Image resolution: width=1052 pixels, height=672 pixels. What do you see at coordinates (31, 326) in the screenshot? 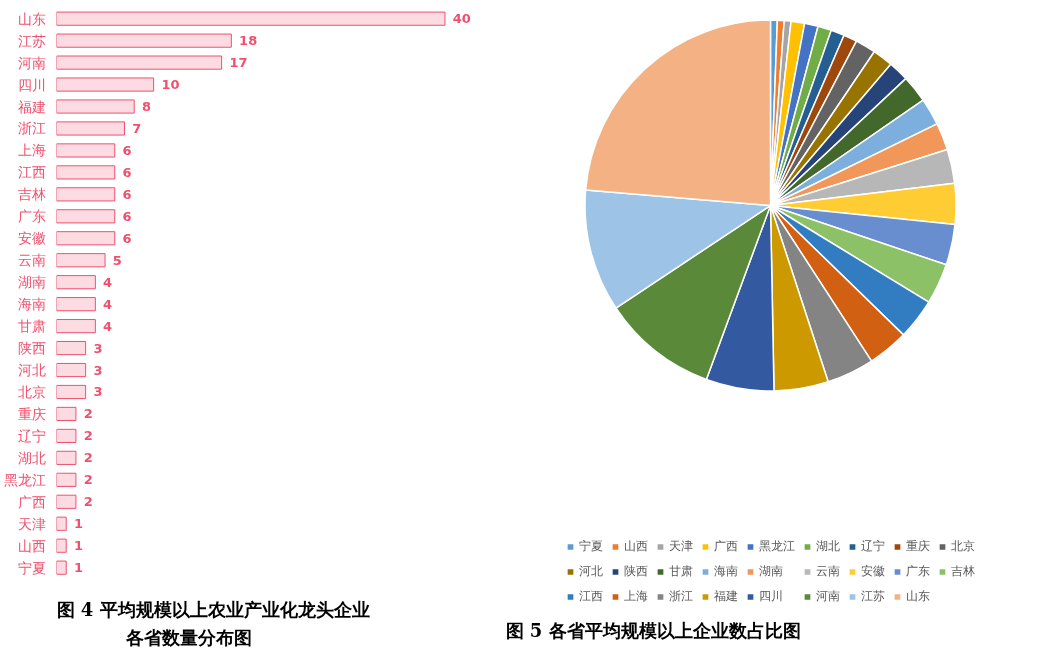
I see `y-tick-label: 甘肃` at bounding box center [31, 326].